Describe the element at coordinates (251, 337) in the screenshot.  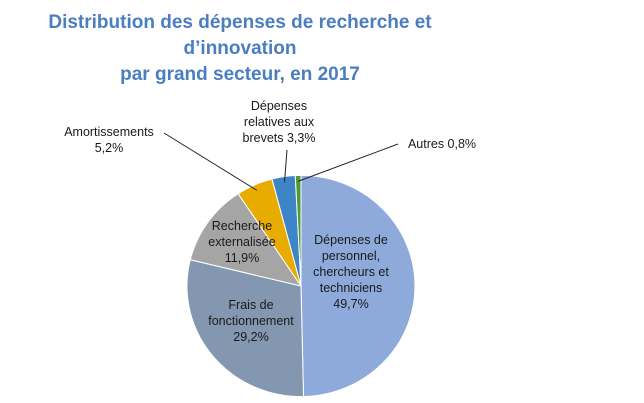
I see `label-fonctionnement-line-3: 29,2%` at that location.